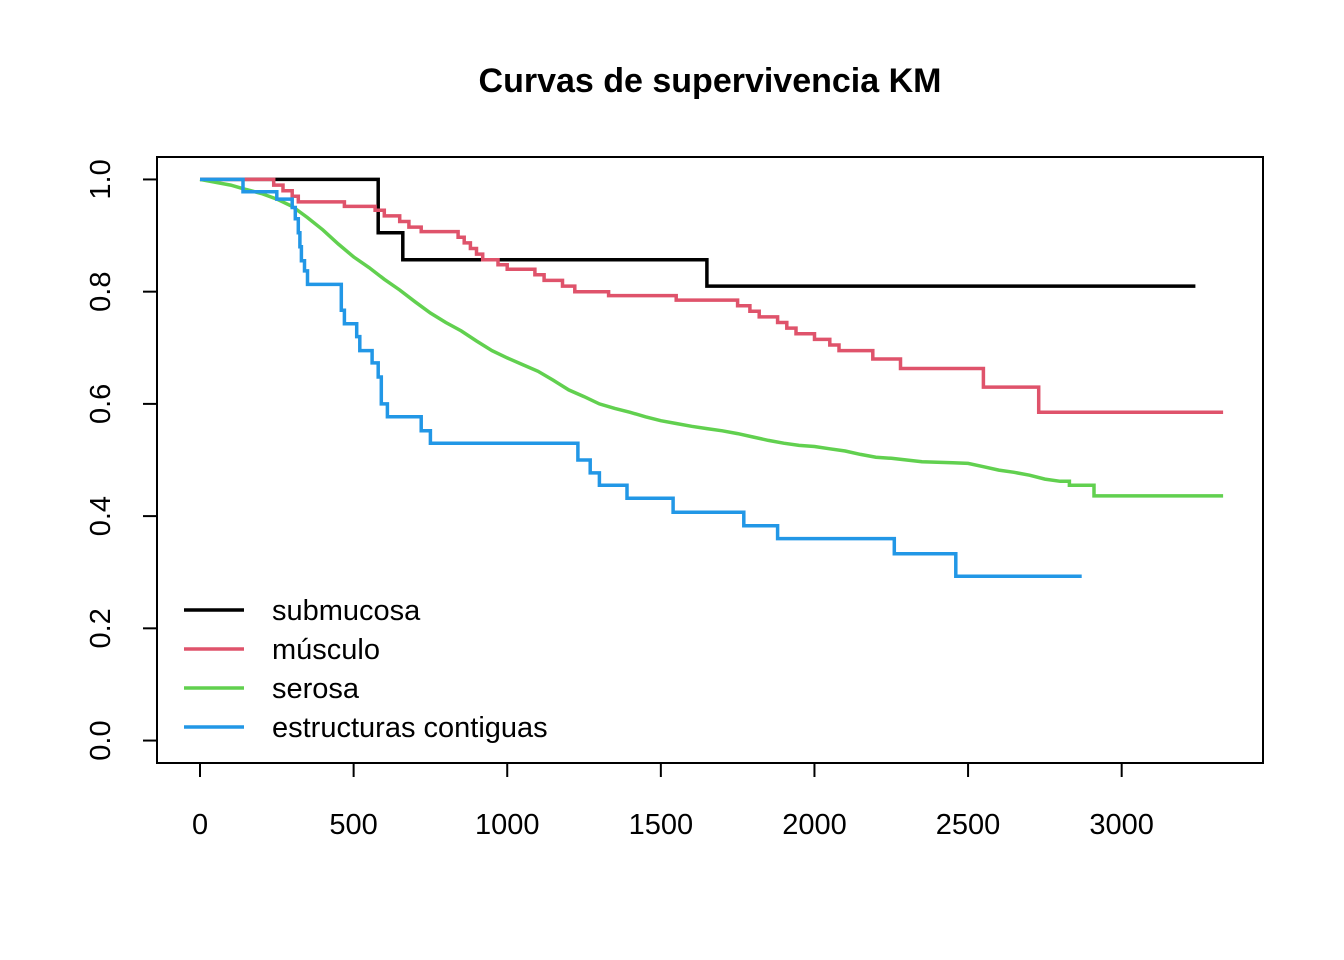  What do you see at coordinates (101, 516) in the screenshot?
I see `y-tick-label: 0.4` at bounding box center [101, 516].